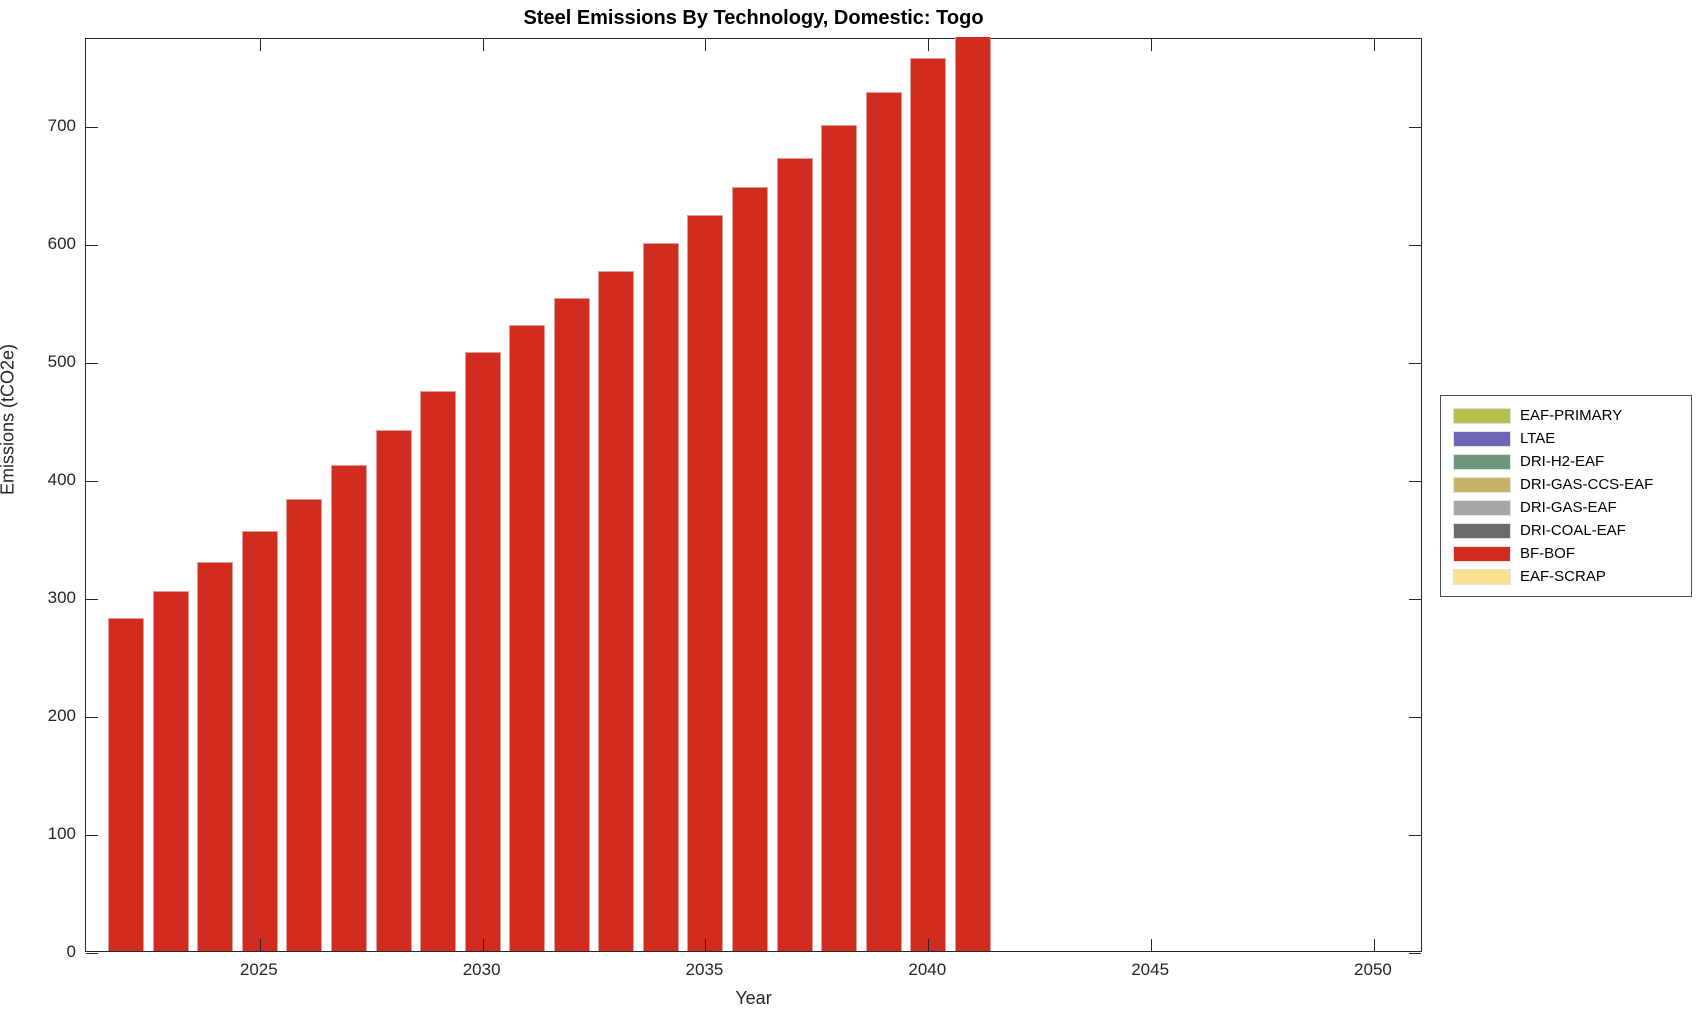 The width and height of the screenshot is (1702, 1021). Describe the element at coordinates (481, 969) in the screenshot. I see `x-tick-label-2030: 2030` at that location.